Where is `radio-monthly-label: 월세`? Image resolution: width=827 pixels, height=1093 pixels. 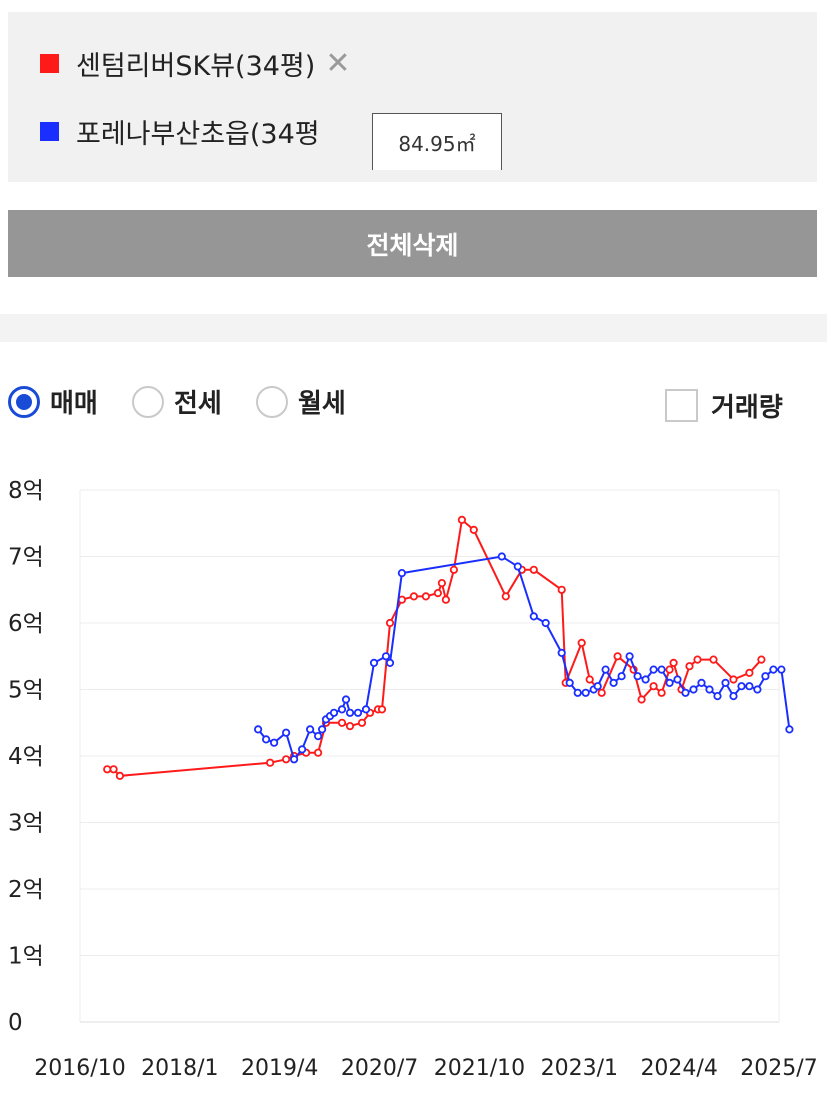 radio-monthly-label: 월세 is located at coordinates (322, 404).